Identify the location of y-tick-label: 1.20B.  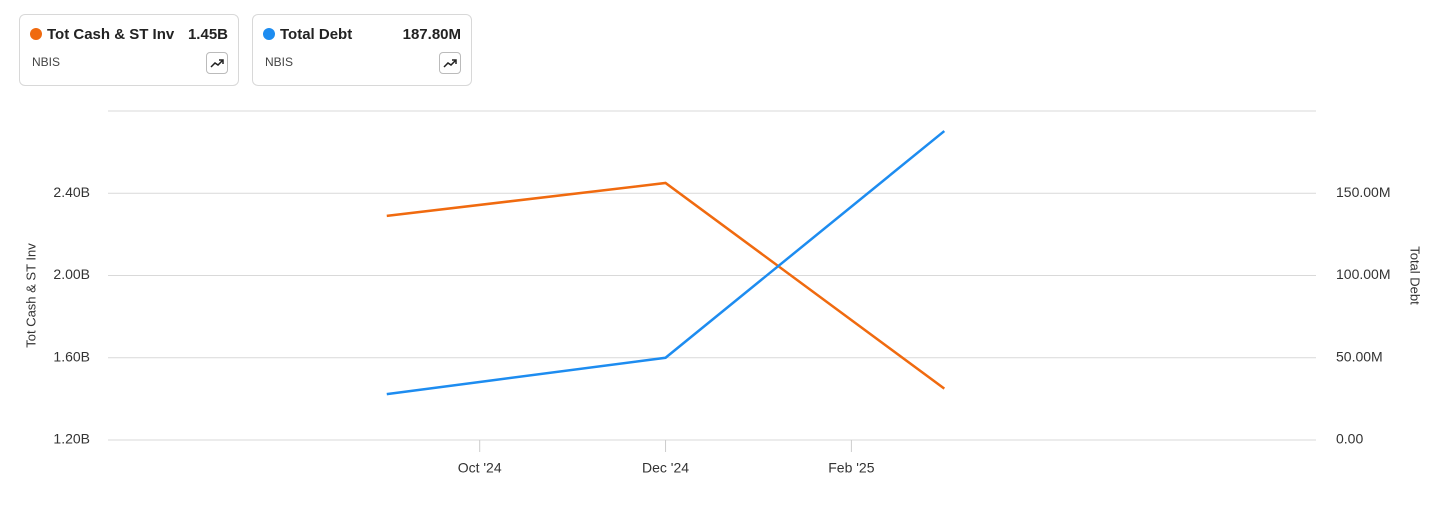
(71, 439).